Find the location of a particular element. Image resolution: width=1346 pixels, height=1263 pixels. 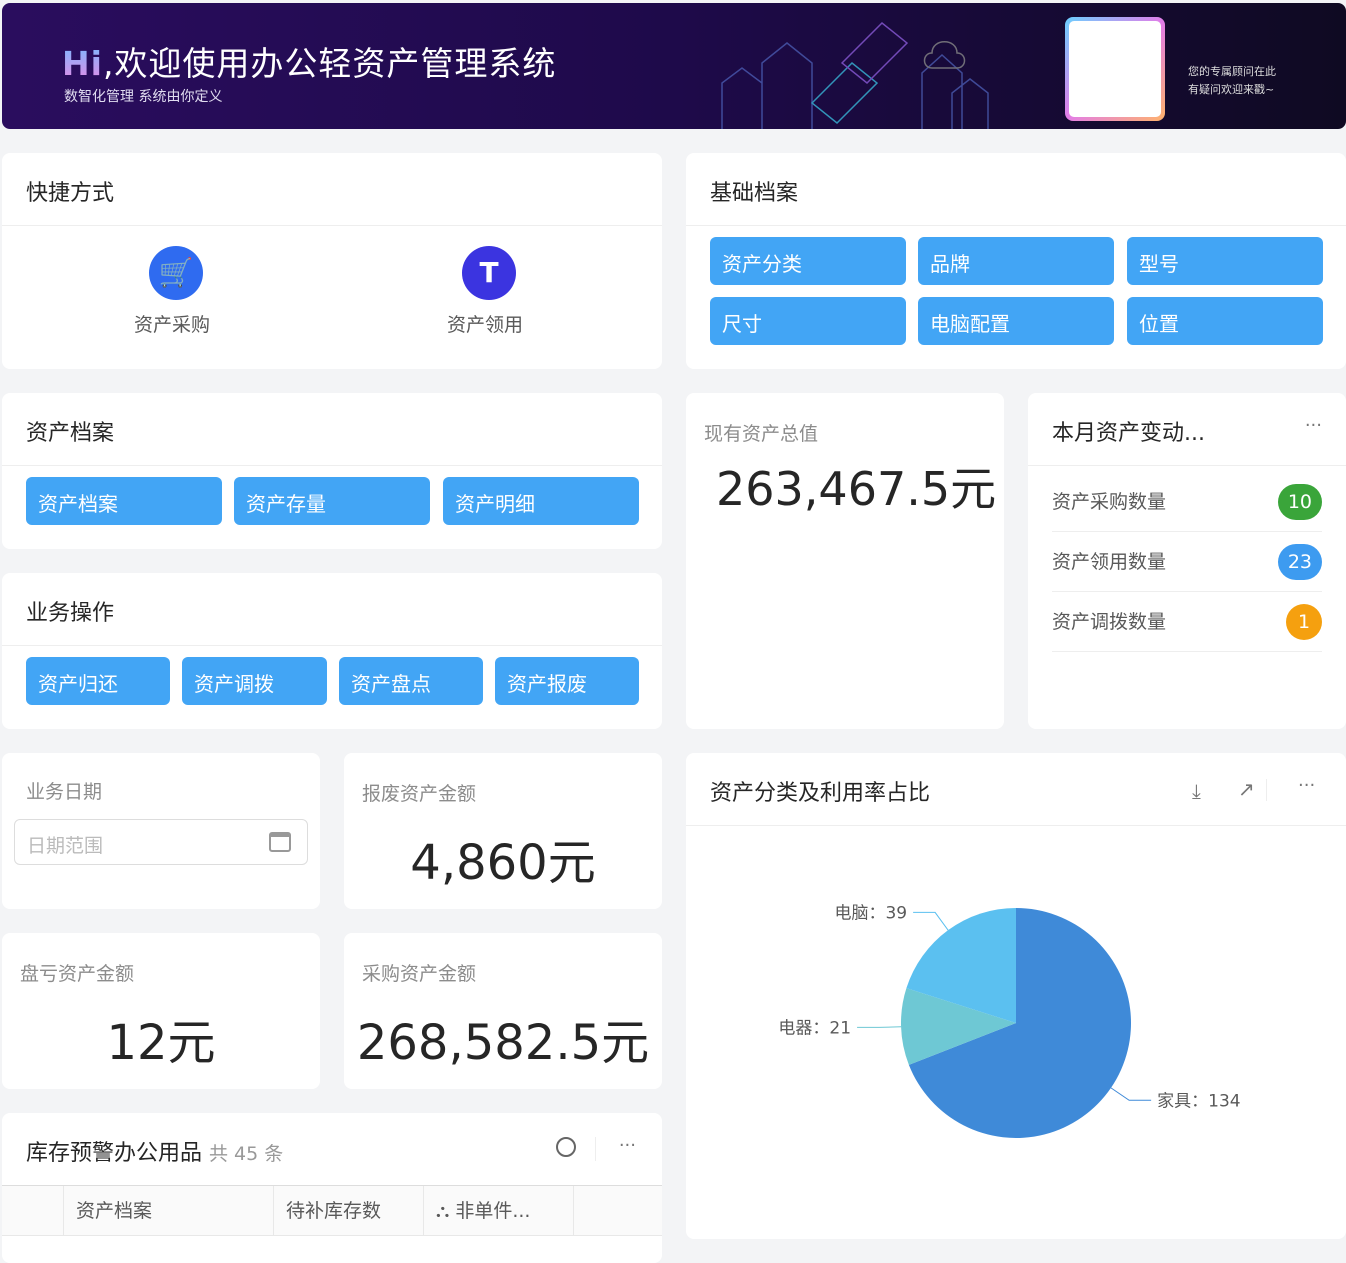

total-value: 263,467.5元 is located at coordinates (856, 489).